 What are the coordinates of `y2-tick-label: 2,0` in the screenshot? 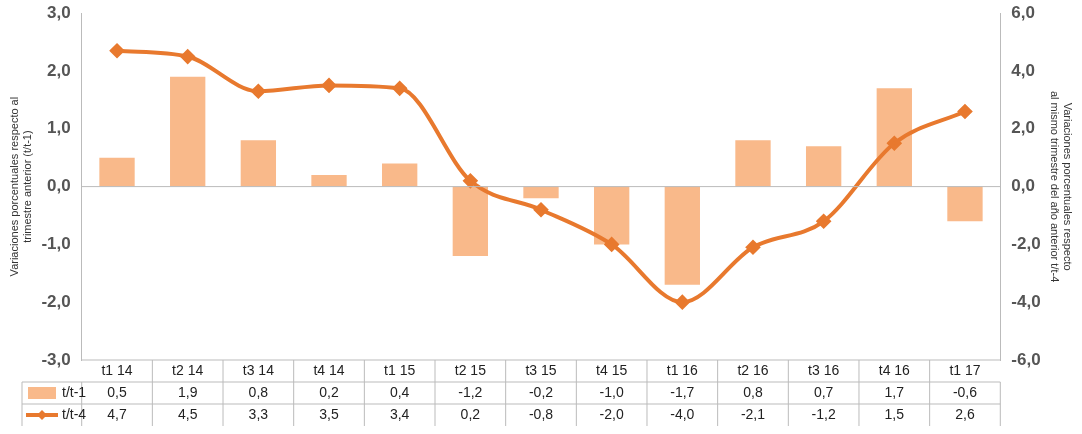 It's located at (1023, 128).